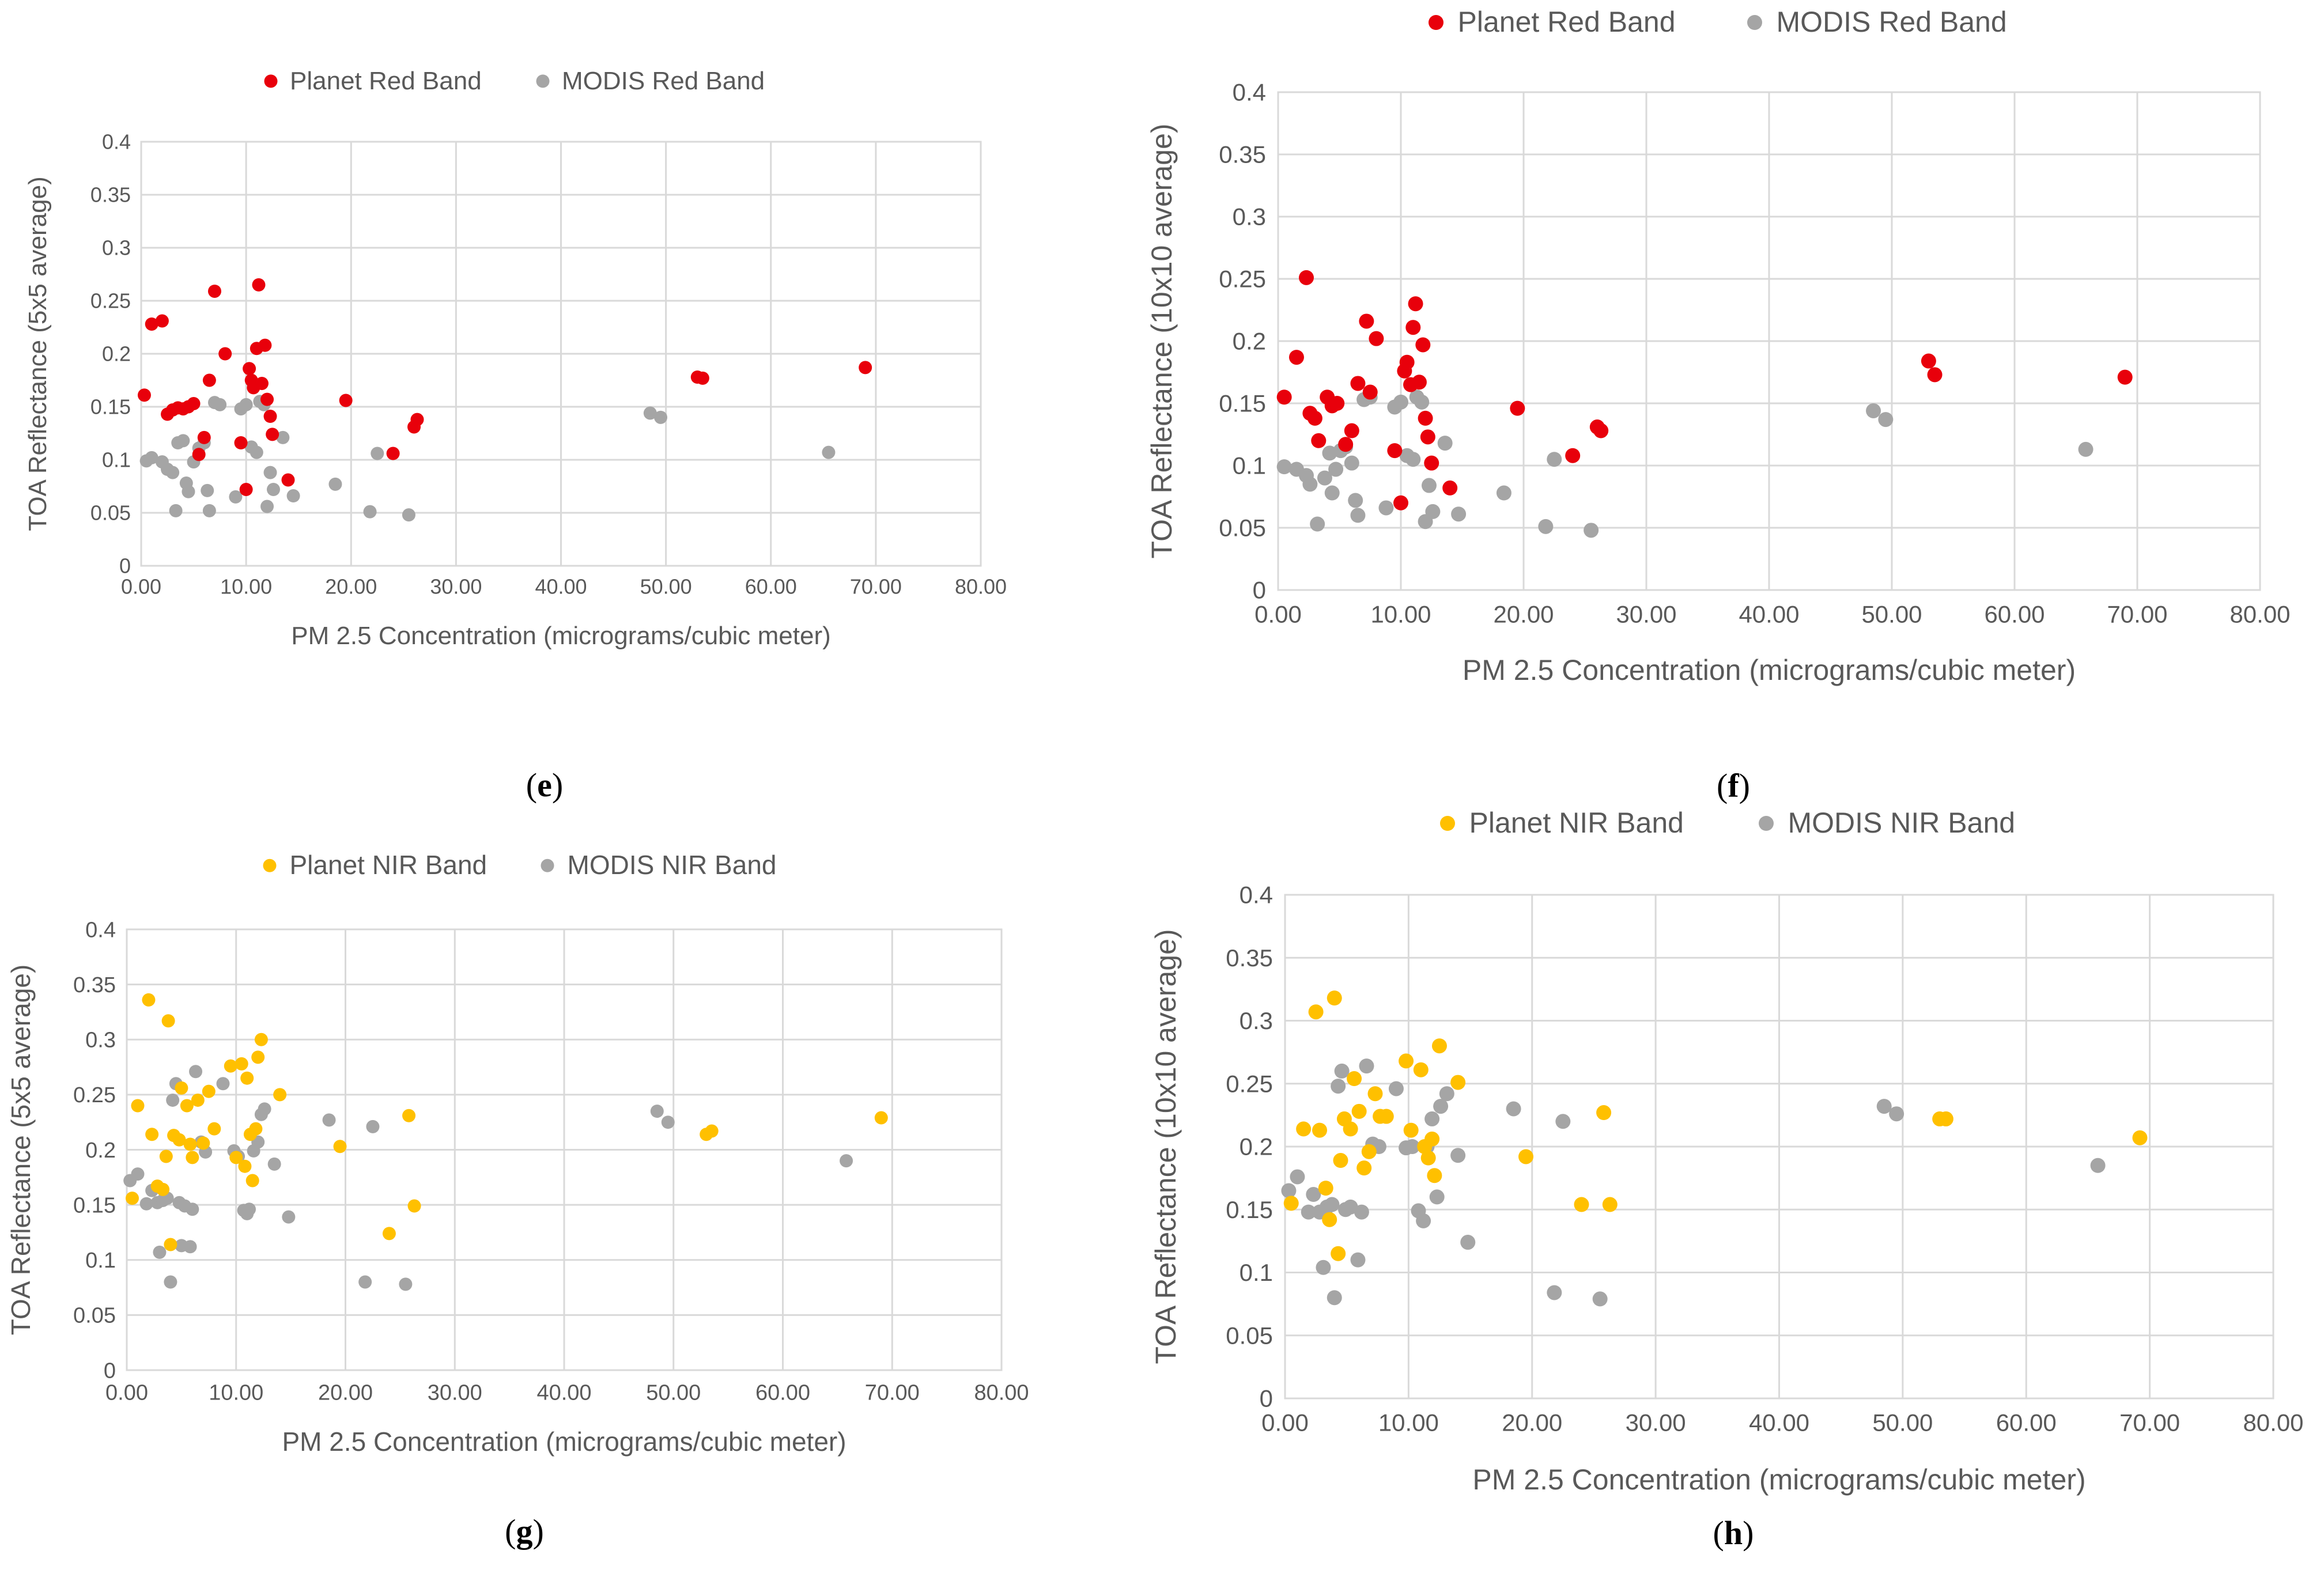  What do you see at coordinates (110, 195) in the screenshot?
I see `y-tick-label: 0.35` at bounding box center [110, 195].